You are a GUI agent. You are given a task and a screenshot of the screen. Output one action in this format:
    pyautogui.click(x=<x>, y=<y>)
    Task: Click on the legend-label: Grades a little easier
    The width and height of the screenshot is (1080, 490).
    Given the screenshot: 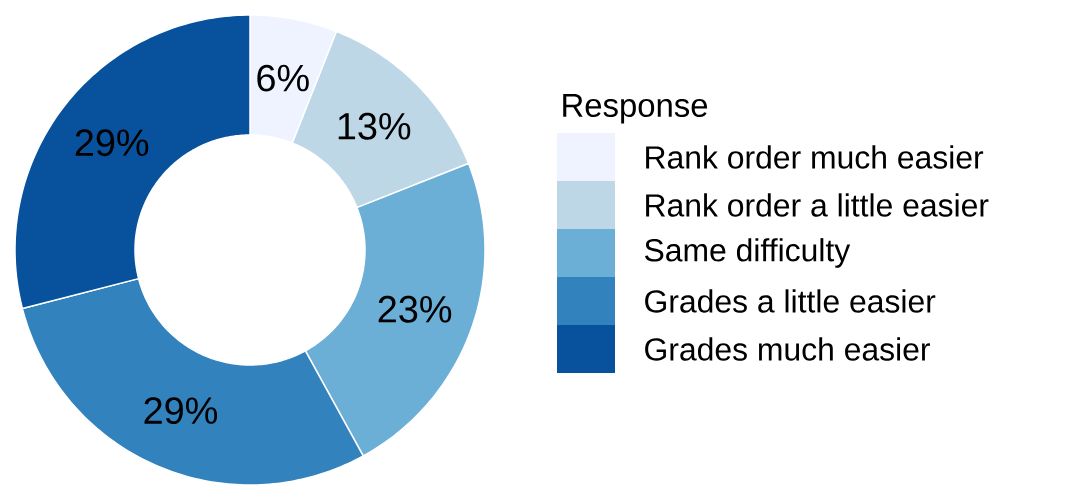 What is the action you would take?
    pyautogui.click(x=790, y=301)
    